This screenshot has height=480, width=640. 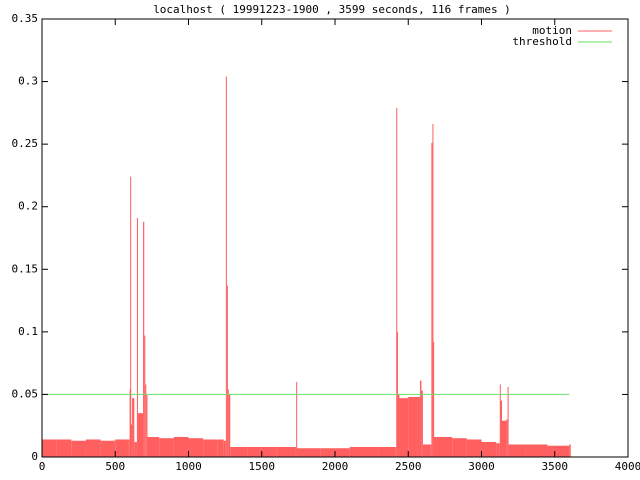 I want to click on x-tick-label: 500, so click(x=115, y=466).